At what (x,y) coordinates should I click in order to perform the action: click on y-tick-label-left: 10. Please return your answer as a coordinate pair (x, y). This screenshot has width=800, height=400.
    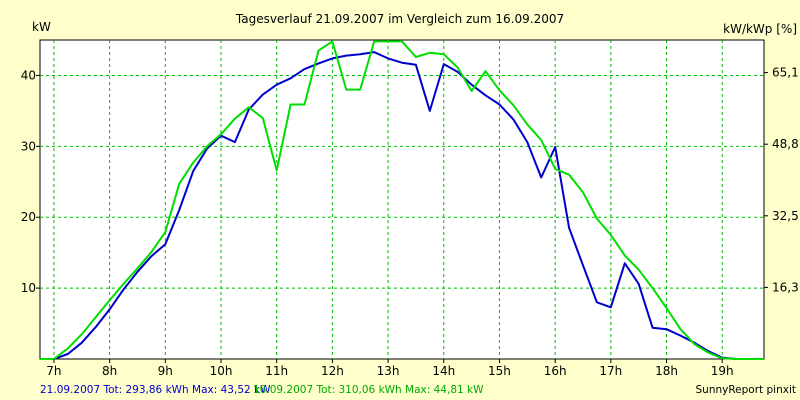
    Looking at the image, I should click on (28, 288).